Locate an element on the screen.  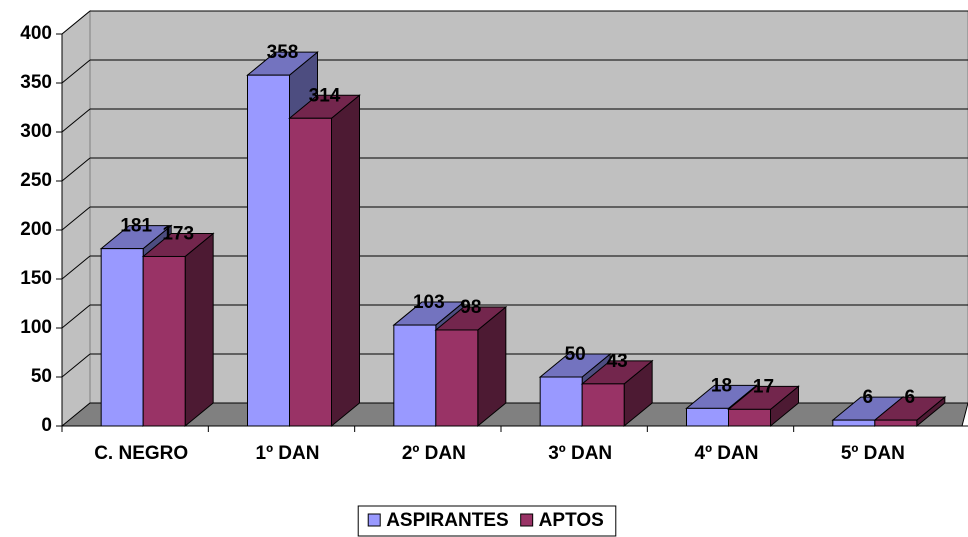
y-tick-label: 400 is located at coordinates (36, 33).